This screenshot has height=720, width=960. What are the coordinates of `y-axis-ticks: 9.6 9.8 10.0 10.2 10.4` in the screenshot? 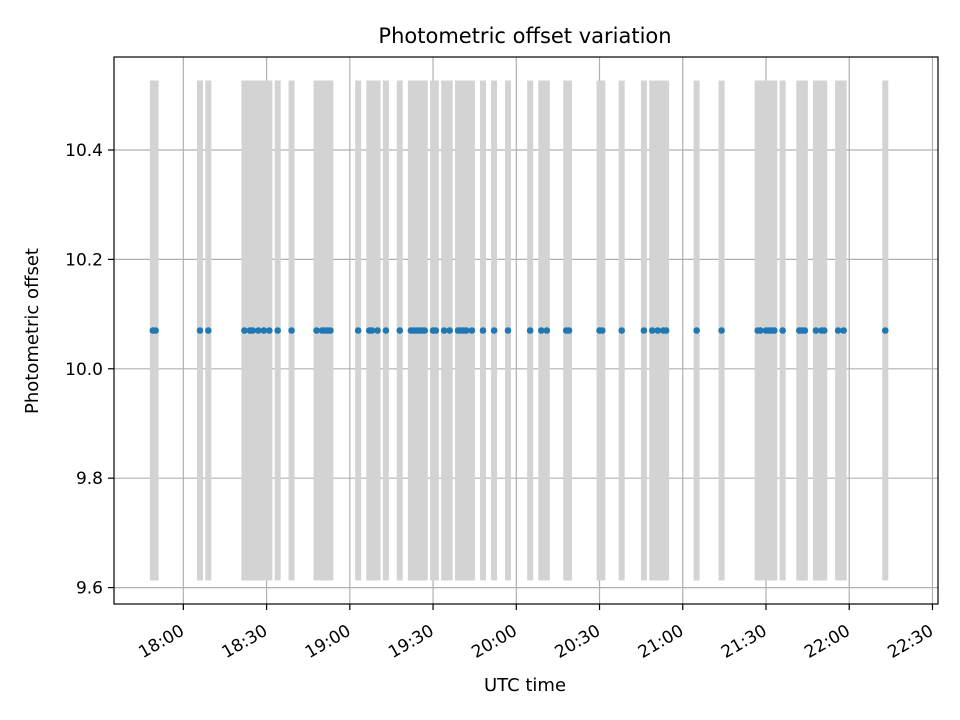 It's located at (89, 370).